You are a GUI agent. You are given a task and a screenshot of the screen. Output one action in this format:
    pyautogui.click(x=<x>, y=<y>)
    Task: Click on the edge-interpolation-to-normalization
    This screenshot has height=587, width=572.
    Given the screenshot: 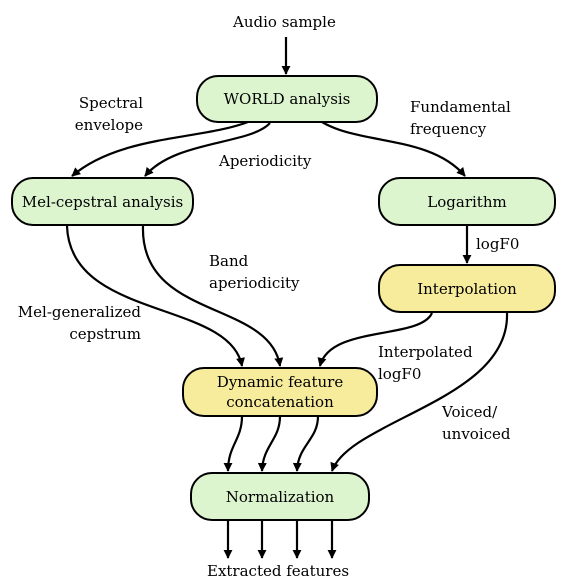 What is the action you would take?
    pyautogui.click(x=419, y=392)
    